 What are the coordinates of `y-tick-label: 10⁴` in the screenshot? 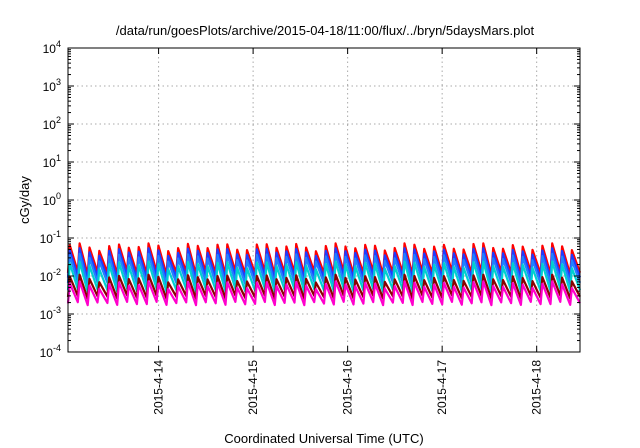 It's located at (52, 47).